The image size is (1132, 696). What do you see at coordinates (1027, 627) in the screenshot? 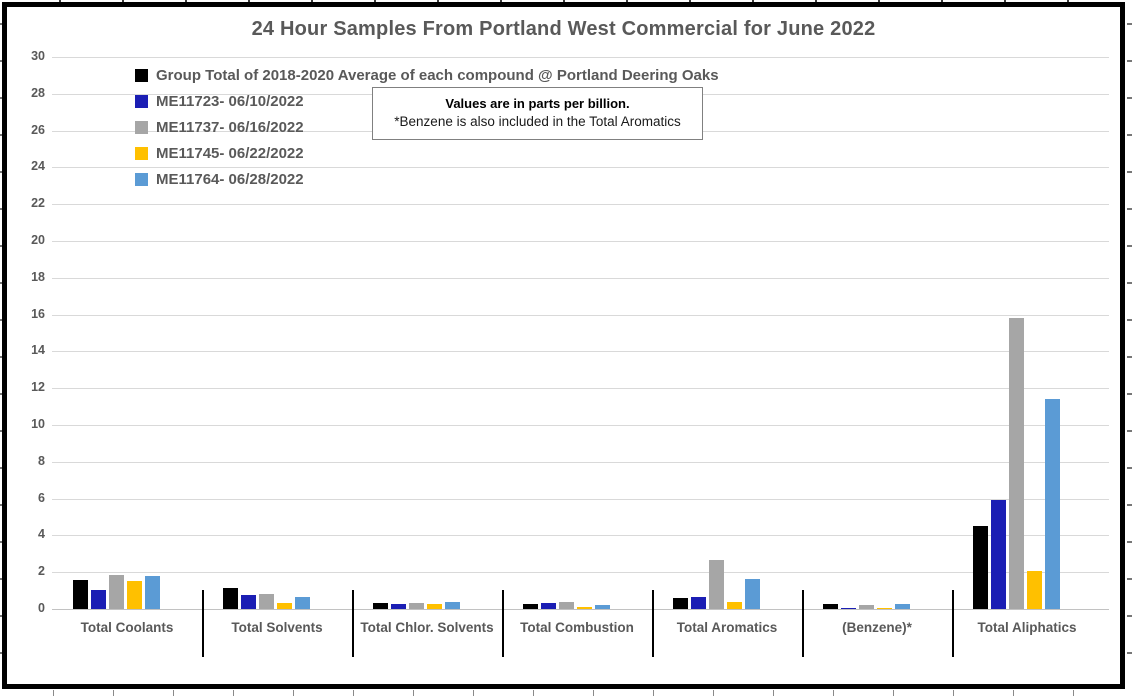
I see `category-axis-label: Total Aliphatics` at bounding box center [1027, 627].